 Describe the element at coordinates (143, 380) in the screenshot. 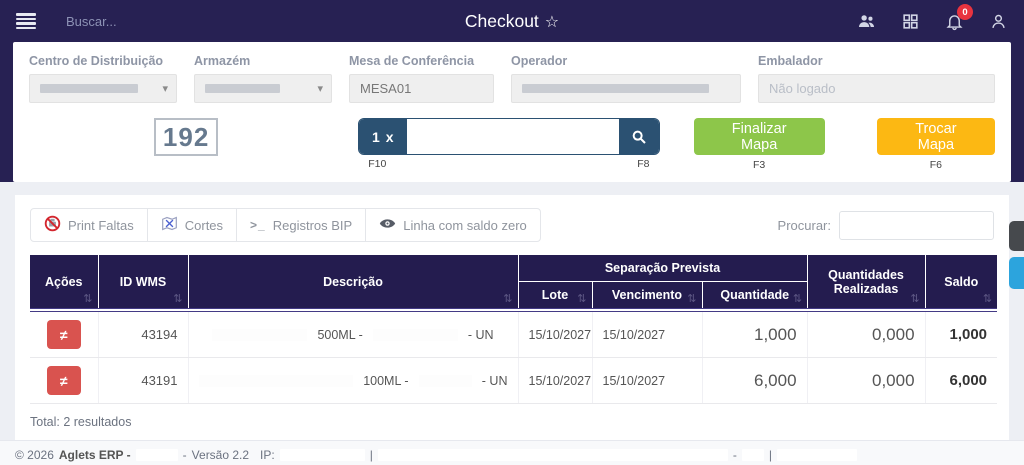

I see `id-wms-cell: 43191` at that location.